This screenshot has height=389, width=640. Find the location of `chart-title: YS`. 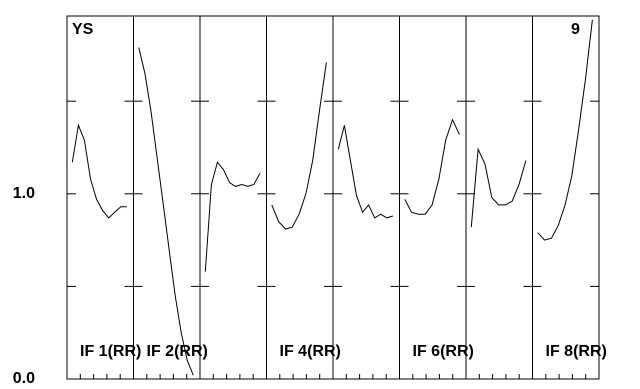

chart-title: YS is located at coordinates (83, 29).